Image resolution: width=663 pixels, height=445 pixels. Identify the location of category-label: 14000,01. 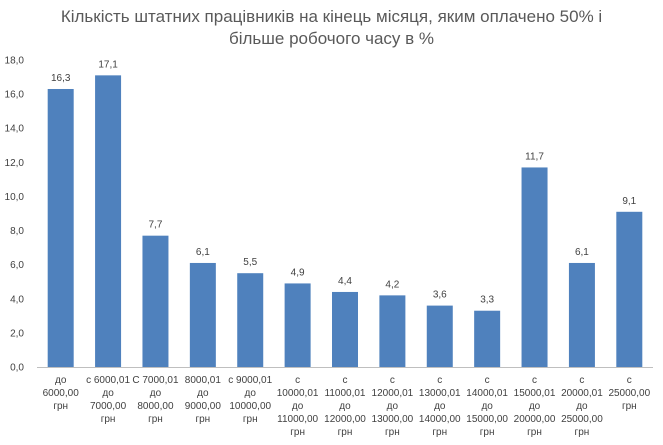
(487, 393).